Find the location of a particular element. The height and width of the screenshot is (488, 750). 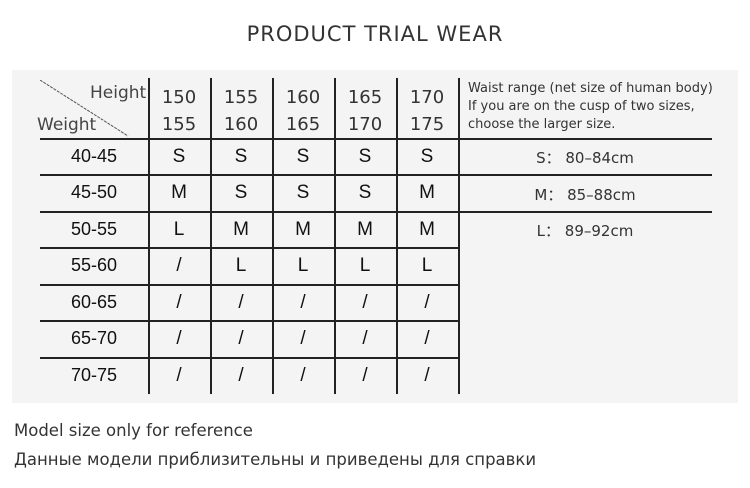

weight-range-label: 55-60 is located at coordinates (94, 265).